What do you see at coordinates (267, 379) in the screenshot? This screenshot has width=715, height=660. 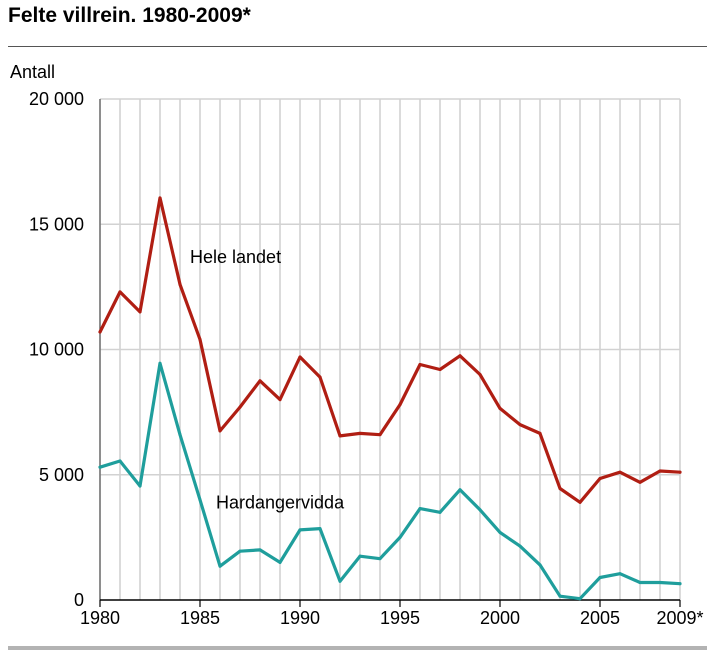 I see `series-labels: Hele landet Hardangervidda` at bounding box center [267, 379].